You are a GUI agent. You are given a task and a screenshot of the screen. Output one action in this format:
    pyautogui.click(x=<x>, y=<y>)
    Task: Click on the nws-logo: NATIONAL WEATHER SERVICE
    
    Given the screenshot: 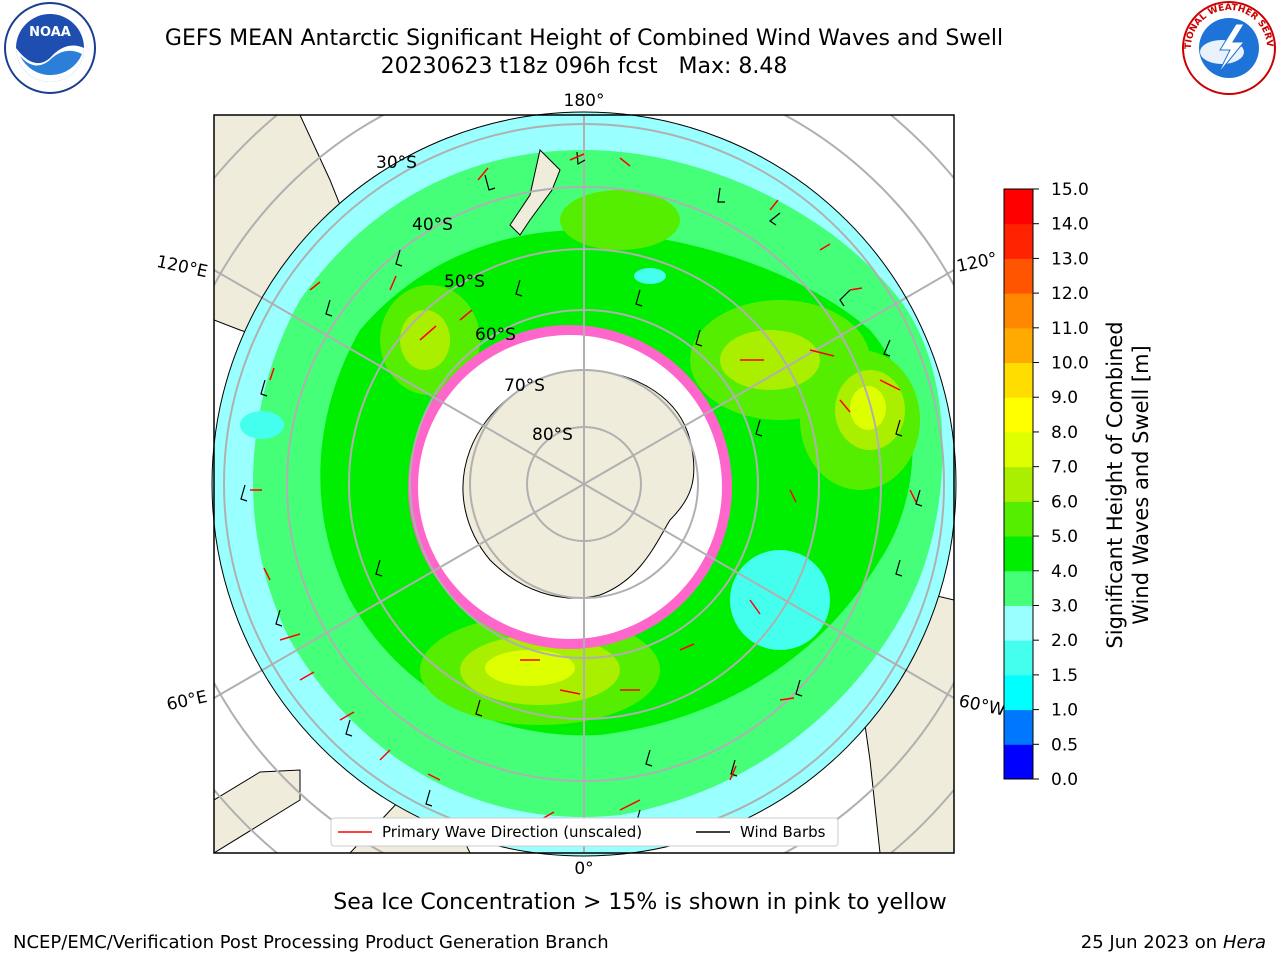 What is the action you would take?
    pyautogui.click(x=638, y=47)
    